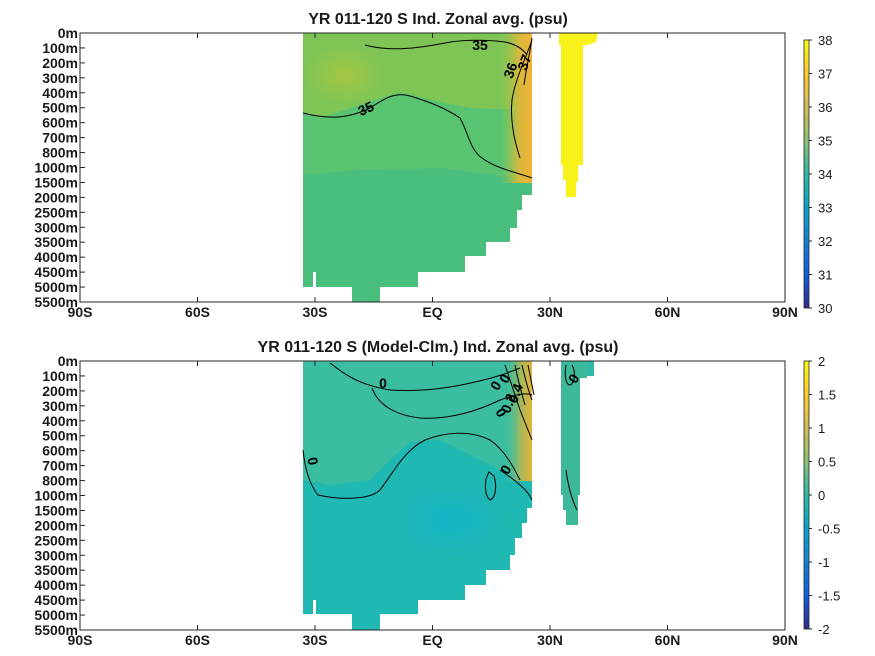 The height and width of the screenshot is (656, 875). Describe the element at coordinates (829, 596) in the screenshot. I see `colorbar-tick-label: -1.5` at that location.